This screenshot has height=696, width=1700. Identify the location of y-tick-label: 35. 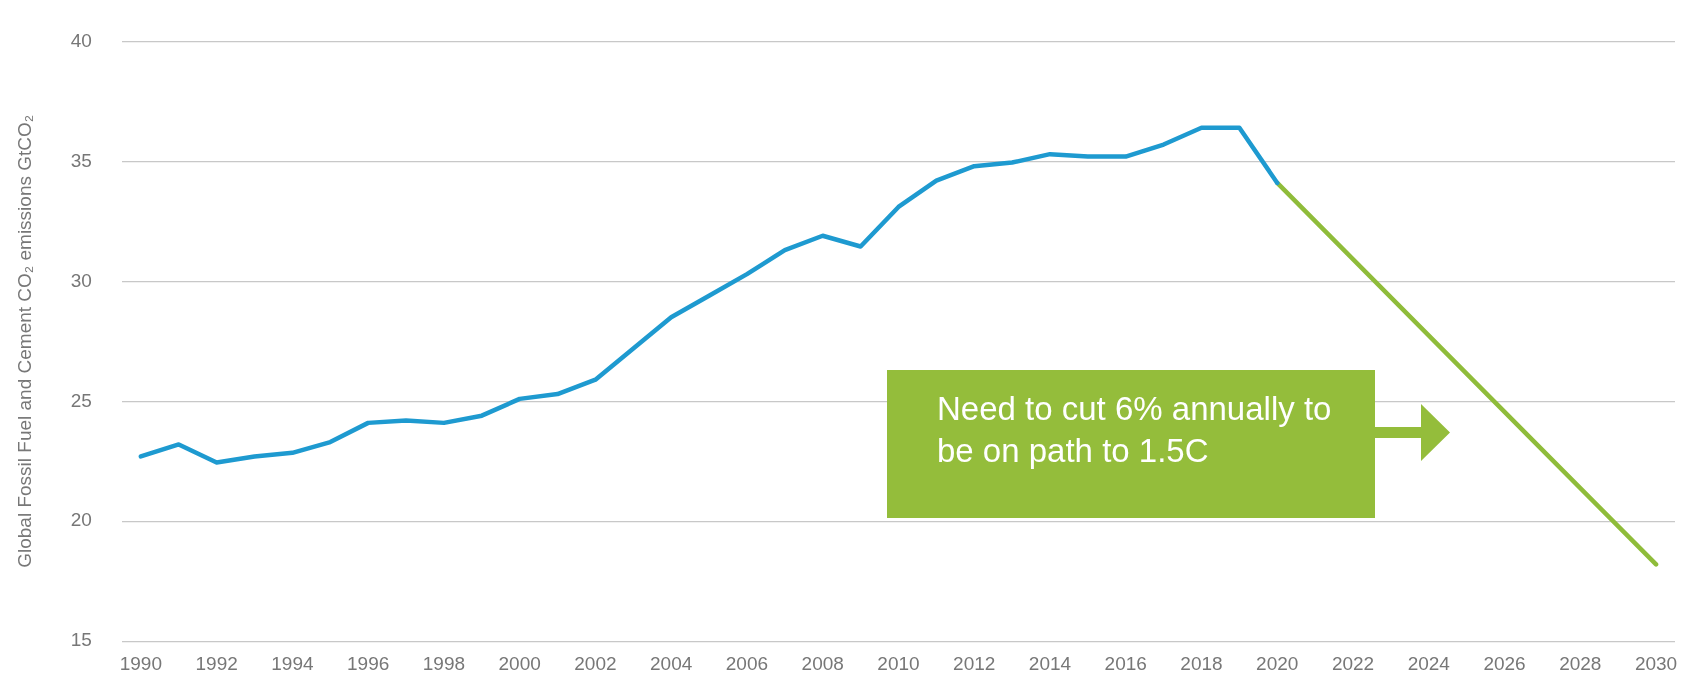
(81, 160).